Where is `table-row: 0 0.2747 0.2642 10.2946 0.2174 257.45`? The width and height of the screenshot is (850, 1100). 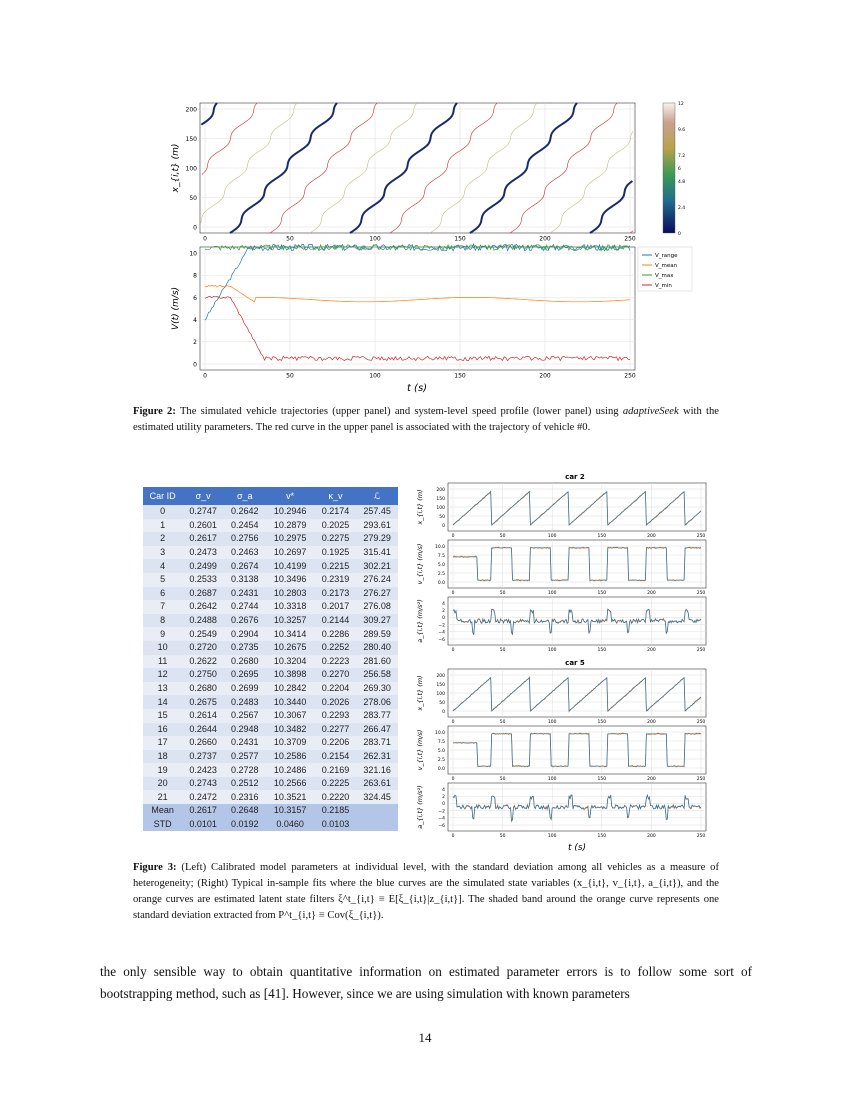
table-row: 0 0.2747 0.2642 10.2946 0.2174 257.45 is located at coordinates (270, 512).